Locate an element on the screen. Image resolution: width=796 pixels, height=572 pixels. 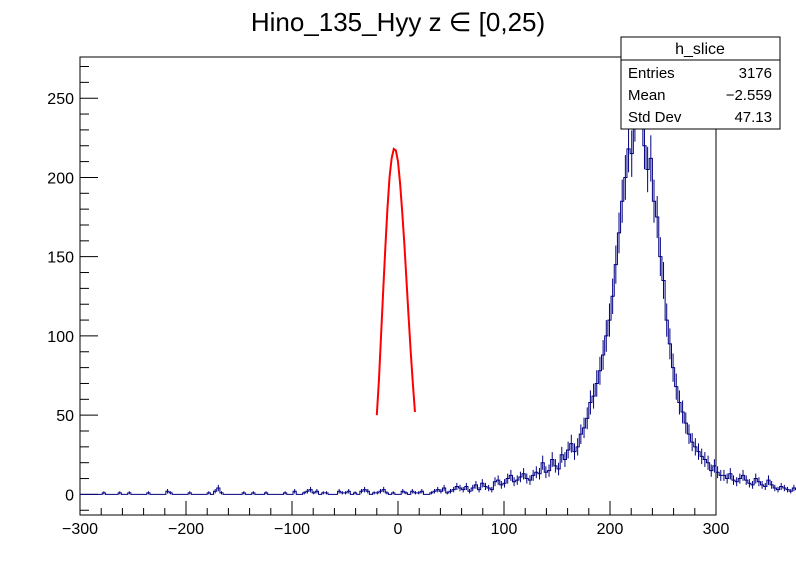
stats-entries-label: Entries is located at coordinates (651, 73).